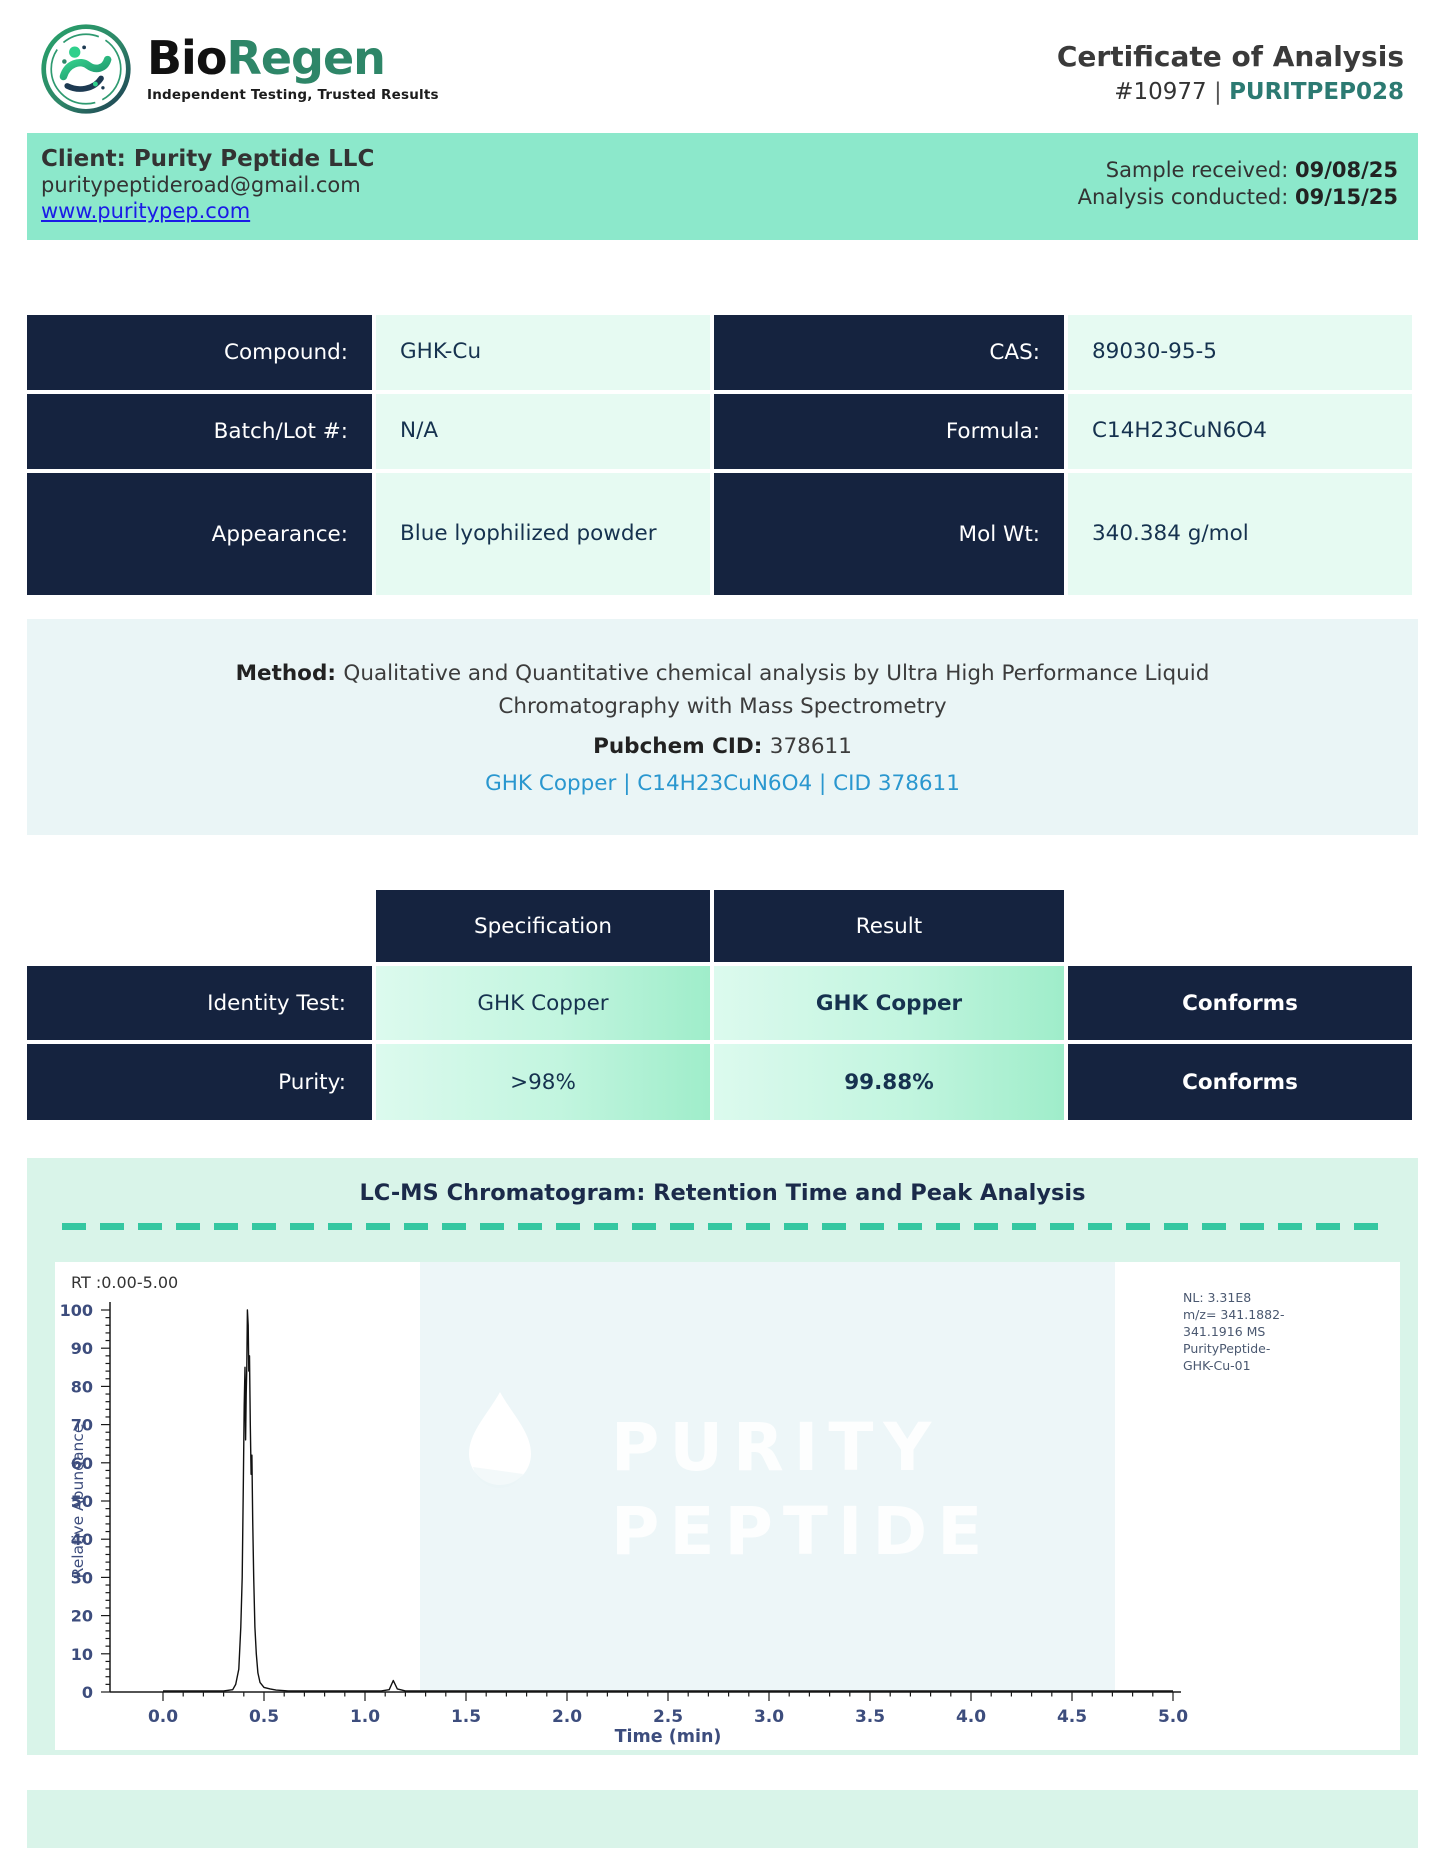 This screenshot has height=1870, width=1445. What do you see at coordinates (365, 1717) in the screenshot?
I see `x-tick-label: 1.0` at bounding box center [365, 1717].